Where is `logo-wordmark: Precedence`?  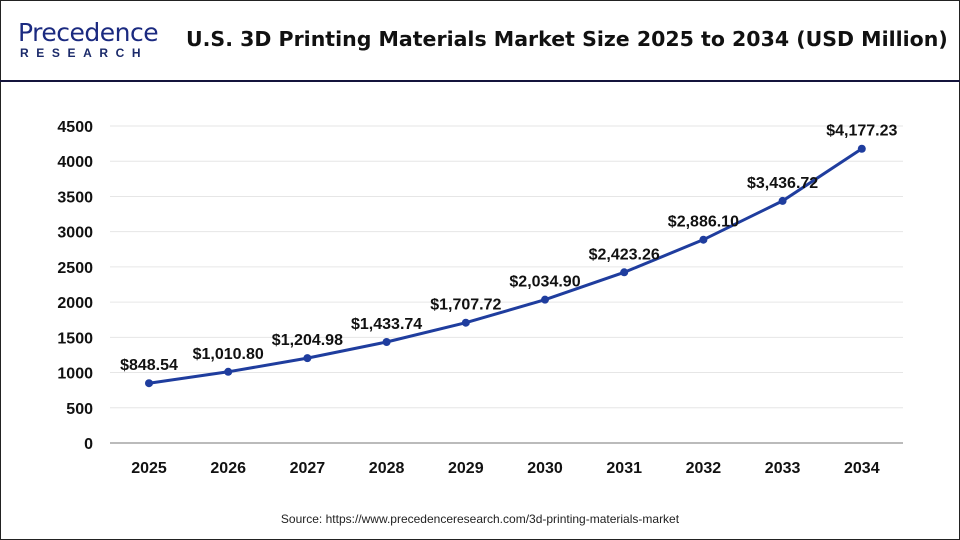
logo-wordmark: Precedence is located at coordinates (88, 32).